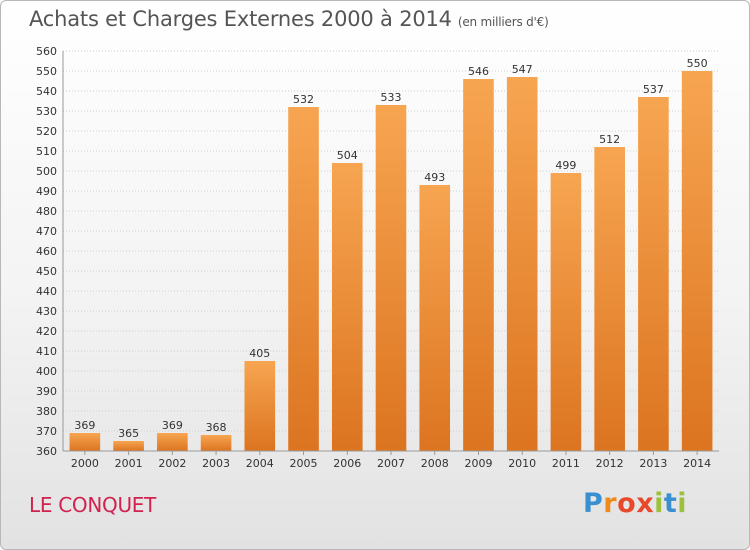 The width and height of the screenshot is (750, 550). Describe the element at coordinates (46, 51) in the screenshot. I see `y-tick-label: 560` at that location.